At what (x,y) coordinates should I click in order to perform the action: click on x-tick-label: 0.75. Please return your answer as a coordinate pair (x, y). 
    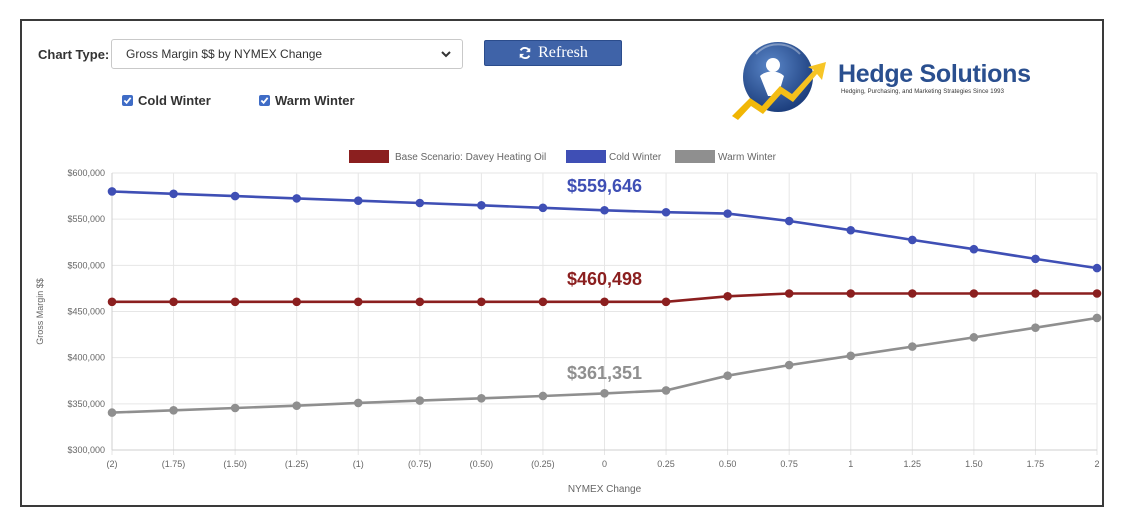
    Looking at the image, I should click on (789, 464).